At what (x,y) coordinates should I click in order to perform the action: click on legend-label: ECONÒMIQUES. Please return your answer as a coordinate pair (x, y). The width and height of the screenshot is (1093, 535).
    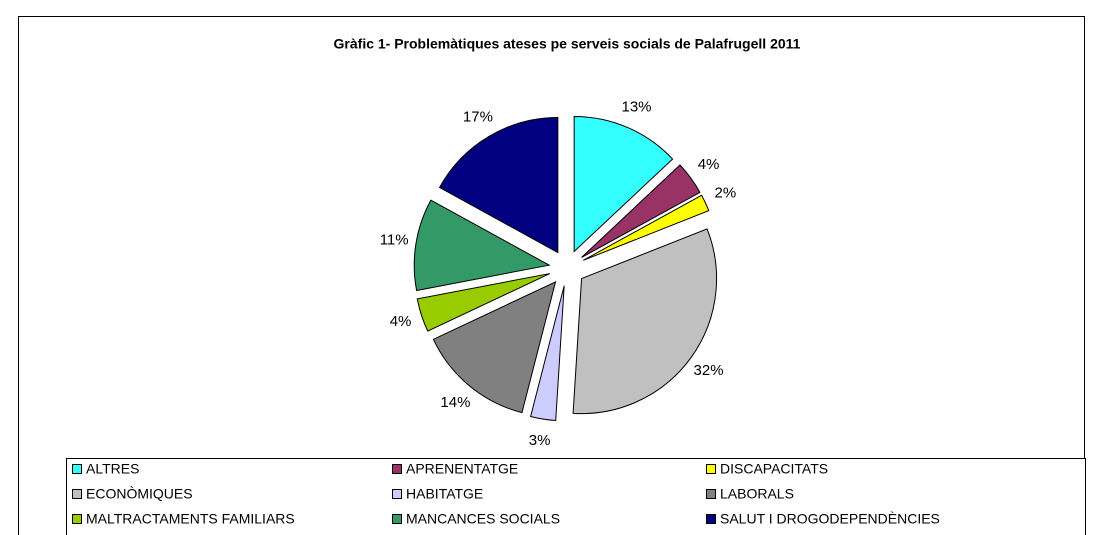
    Looking at the image, I should click on (139, 494).